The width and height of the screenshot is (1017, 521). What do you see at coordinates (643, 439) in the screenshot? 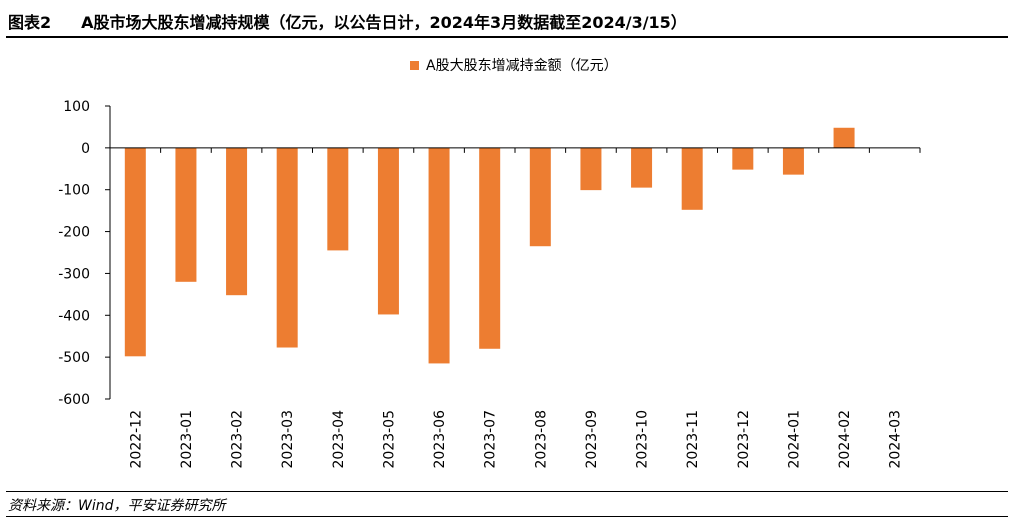
I see `x-category-label: 2023-10` at bounding box center [643, 439].